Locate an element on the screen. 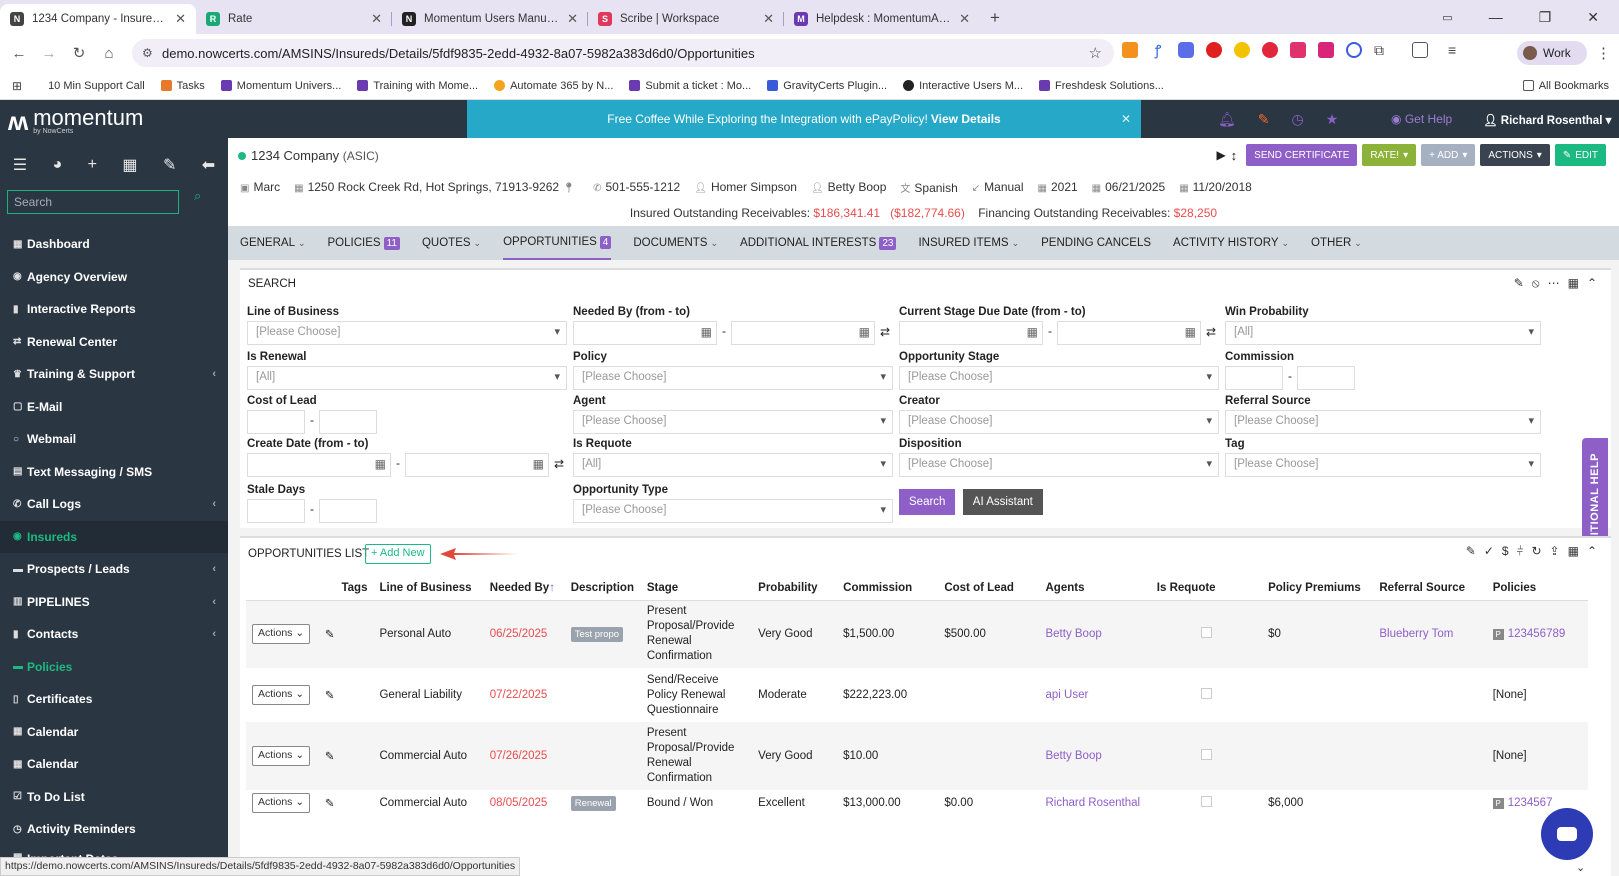  sidebar-item-pipelines: ▥ PIPELINES ‹ is located at coordinates (114, 601).